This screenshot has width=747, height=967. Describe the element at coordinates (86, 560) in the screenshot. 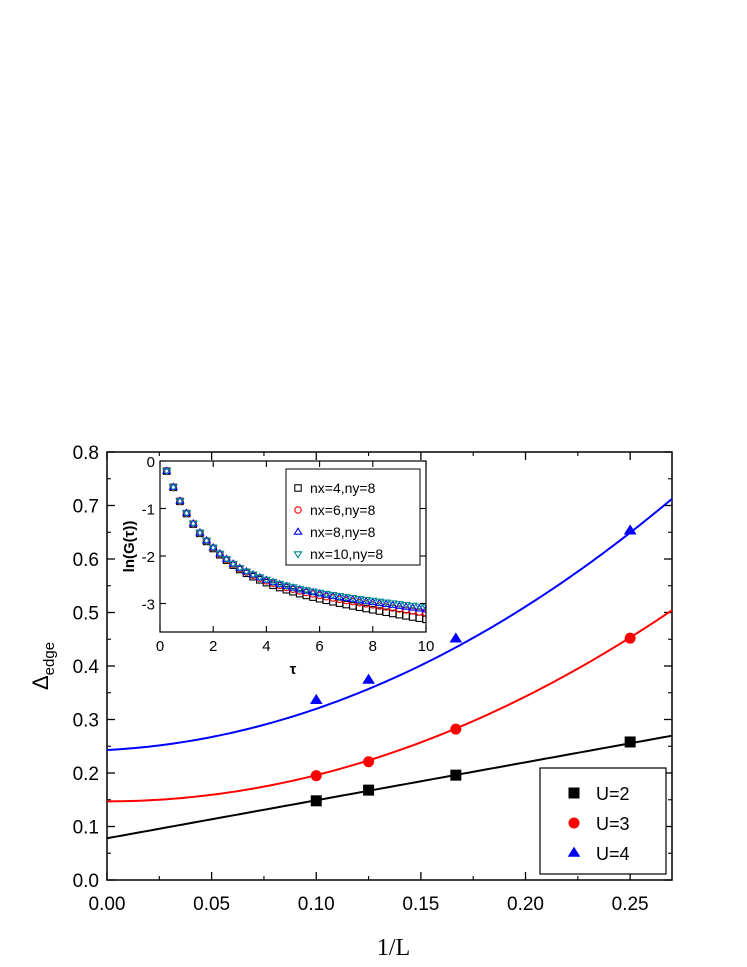

I see `main-y-tick-label-6: 0.6` at that location.